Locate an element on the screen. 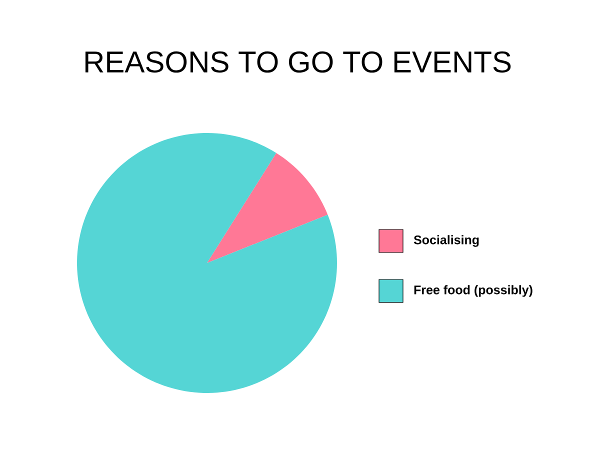 This screenshot has width=605, height=463. legend-label: Socialising is located at coordinates (446, 241).